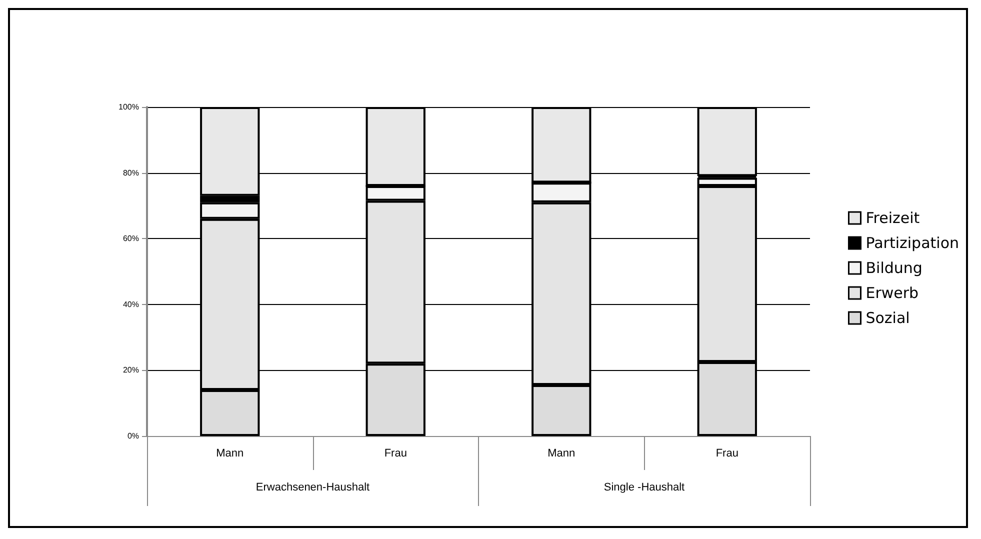 The width and height of the screenshot is (981, 539). What do you see at coordinates (133, 436) in the screenshot?
I see `y-tick-label: 0%` at bounding box center [133, 436].